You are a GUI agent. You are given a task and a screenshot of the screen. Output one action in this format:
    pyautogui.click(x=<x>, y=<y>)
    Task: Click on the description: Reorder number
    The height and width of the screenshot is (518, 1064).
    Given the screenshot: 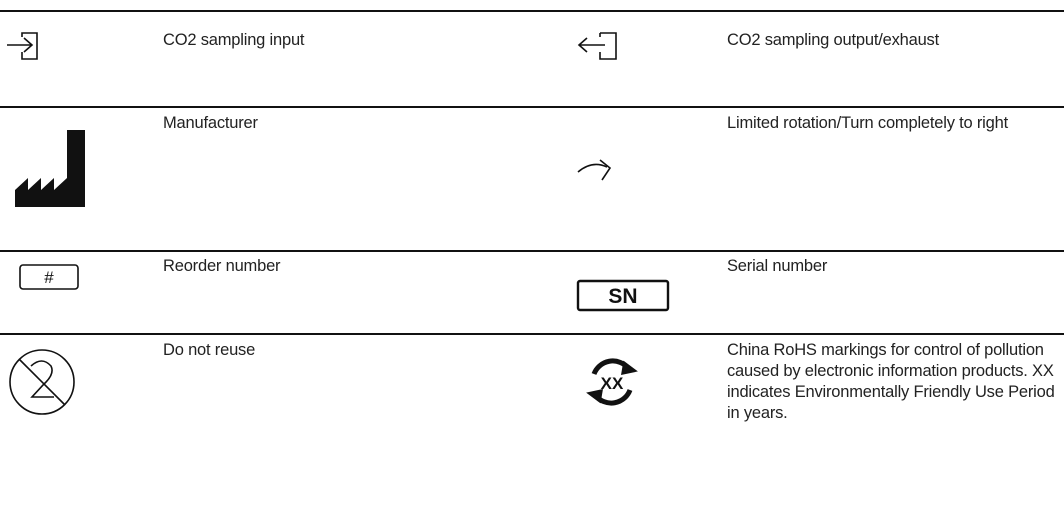 What is the action you would take?
    pyautogui.click(x=222, y=266)
    